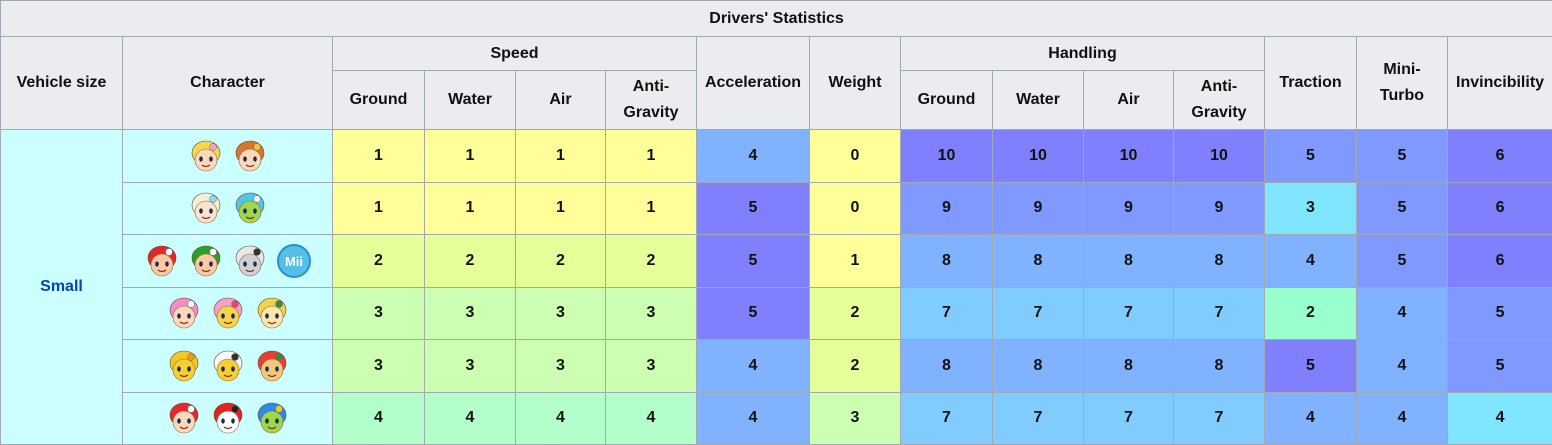 The height and width of the screenshot is (445, 1552). I want to click on header-speed: Speed, so click(514, 53).